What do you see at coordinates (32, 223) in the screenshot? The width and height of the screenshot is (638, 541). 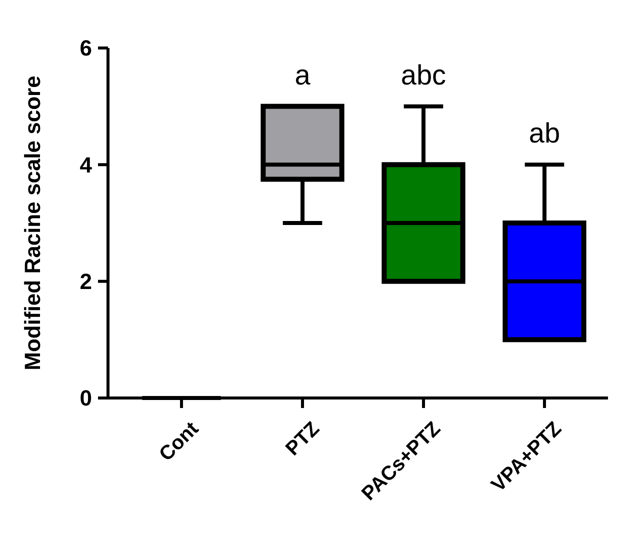 I see `y-axis-title: Modified Racine scale score` at bounding box center [32, 223].